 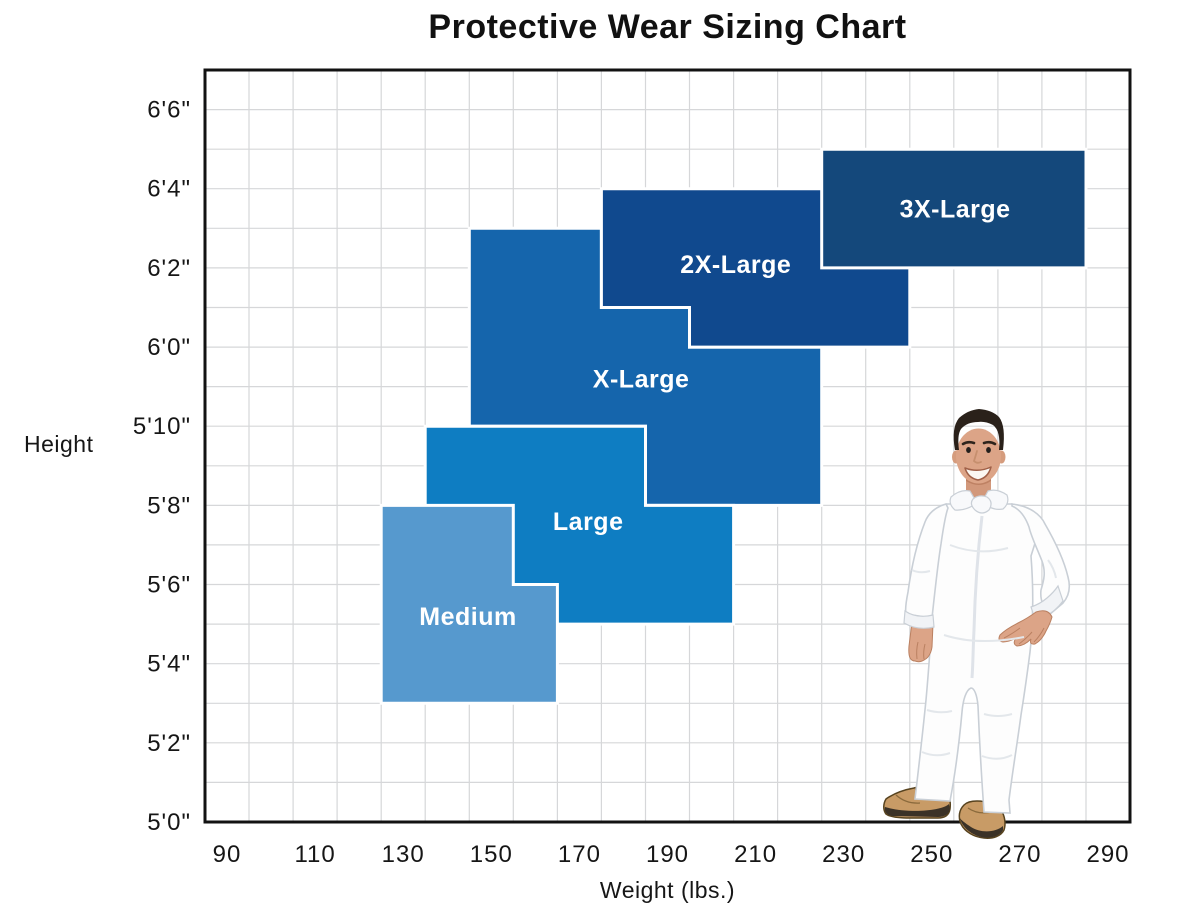 I want to click on size-region-medium, so click(x=469, y=604).